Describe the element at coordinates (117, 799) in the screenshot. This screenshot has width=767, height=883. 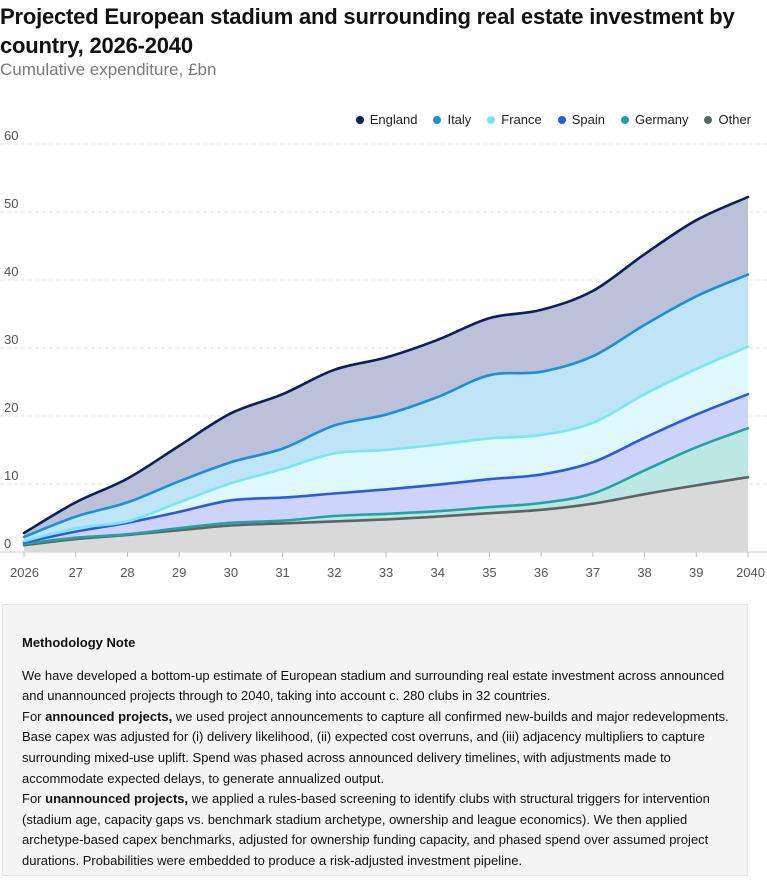
I see `note-p3-bold: unannounced projects,` at that location.